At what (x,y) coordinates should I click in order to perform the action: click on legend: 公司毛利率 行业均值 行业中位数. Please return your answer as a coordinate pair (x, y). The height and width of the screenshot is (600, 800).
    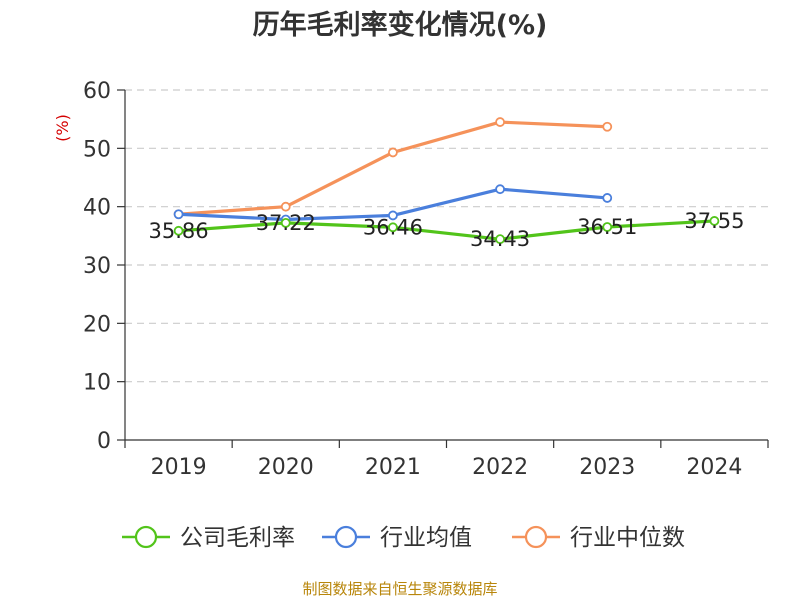
    Looking at the image, I should click on (403, 538).